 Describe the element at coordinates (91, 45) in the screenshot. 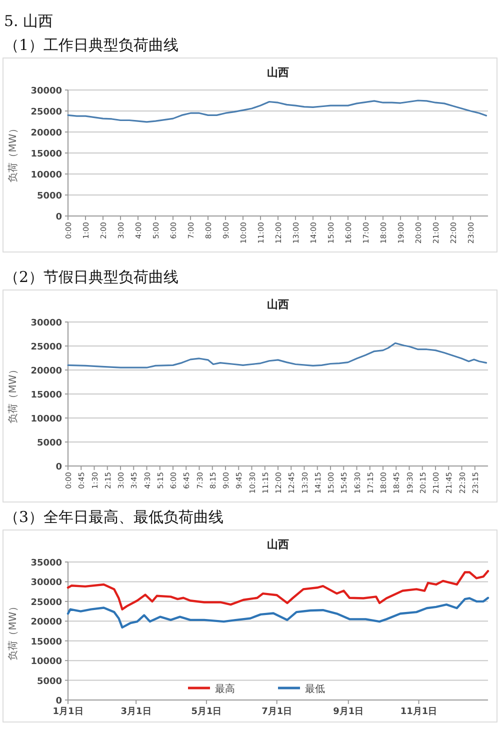

I see `text: （1）工作日典型负荷曲线` at that location.